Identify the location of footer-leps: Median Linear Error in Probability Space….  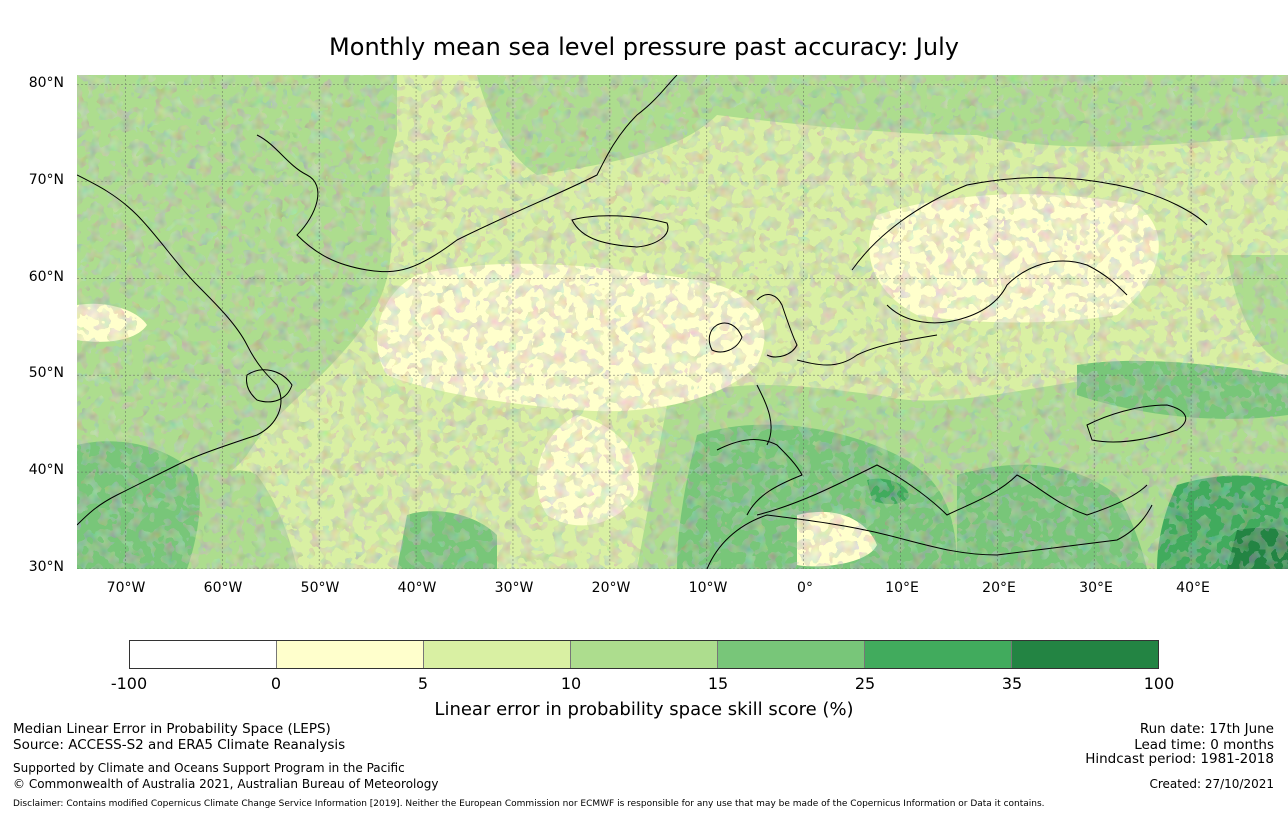
(172, 729).